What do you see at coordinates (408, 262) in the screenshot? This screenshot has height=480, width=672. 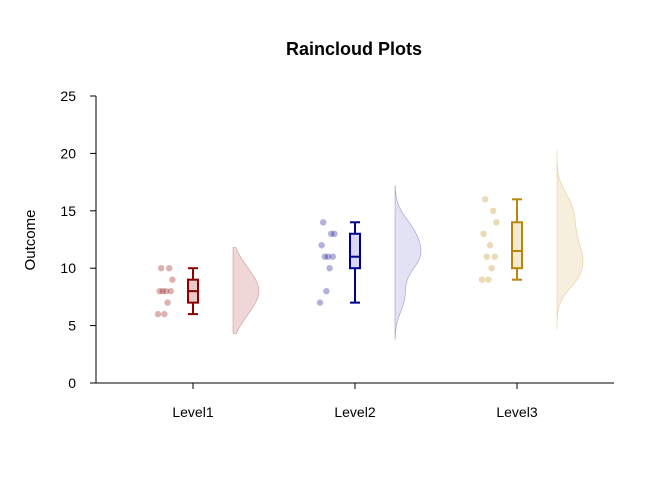 I see `density-cloud-level2` at bounding box center [408, 262].